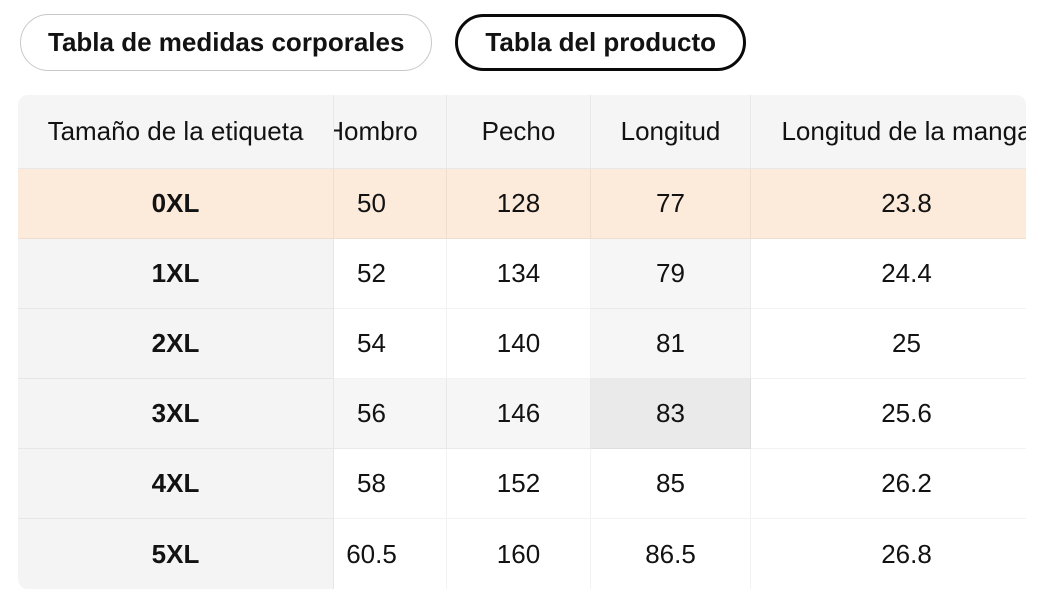 This screenshot has height=612, width=1038. Describe the element at coordinates (226, 42) in the screenshot. I see `tab-body-measurements: Tabla de medidas corporales` at that location.